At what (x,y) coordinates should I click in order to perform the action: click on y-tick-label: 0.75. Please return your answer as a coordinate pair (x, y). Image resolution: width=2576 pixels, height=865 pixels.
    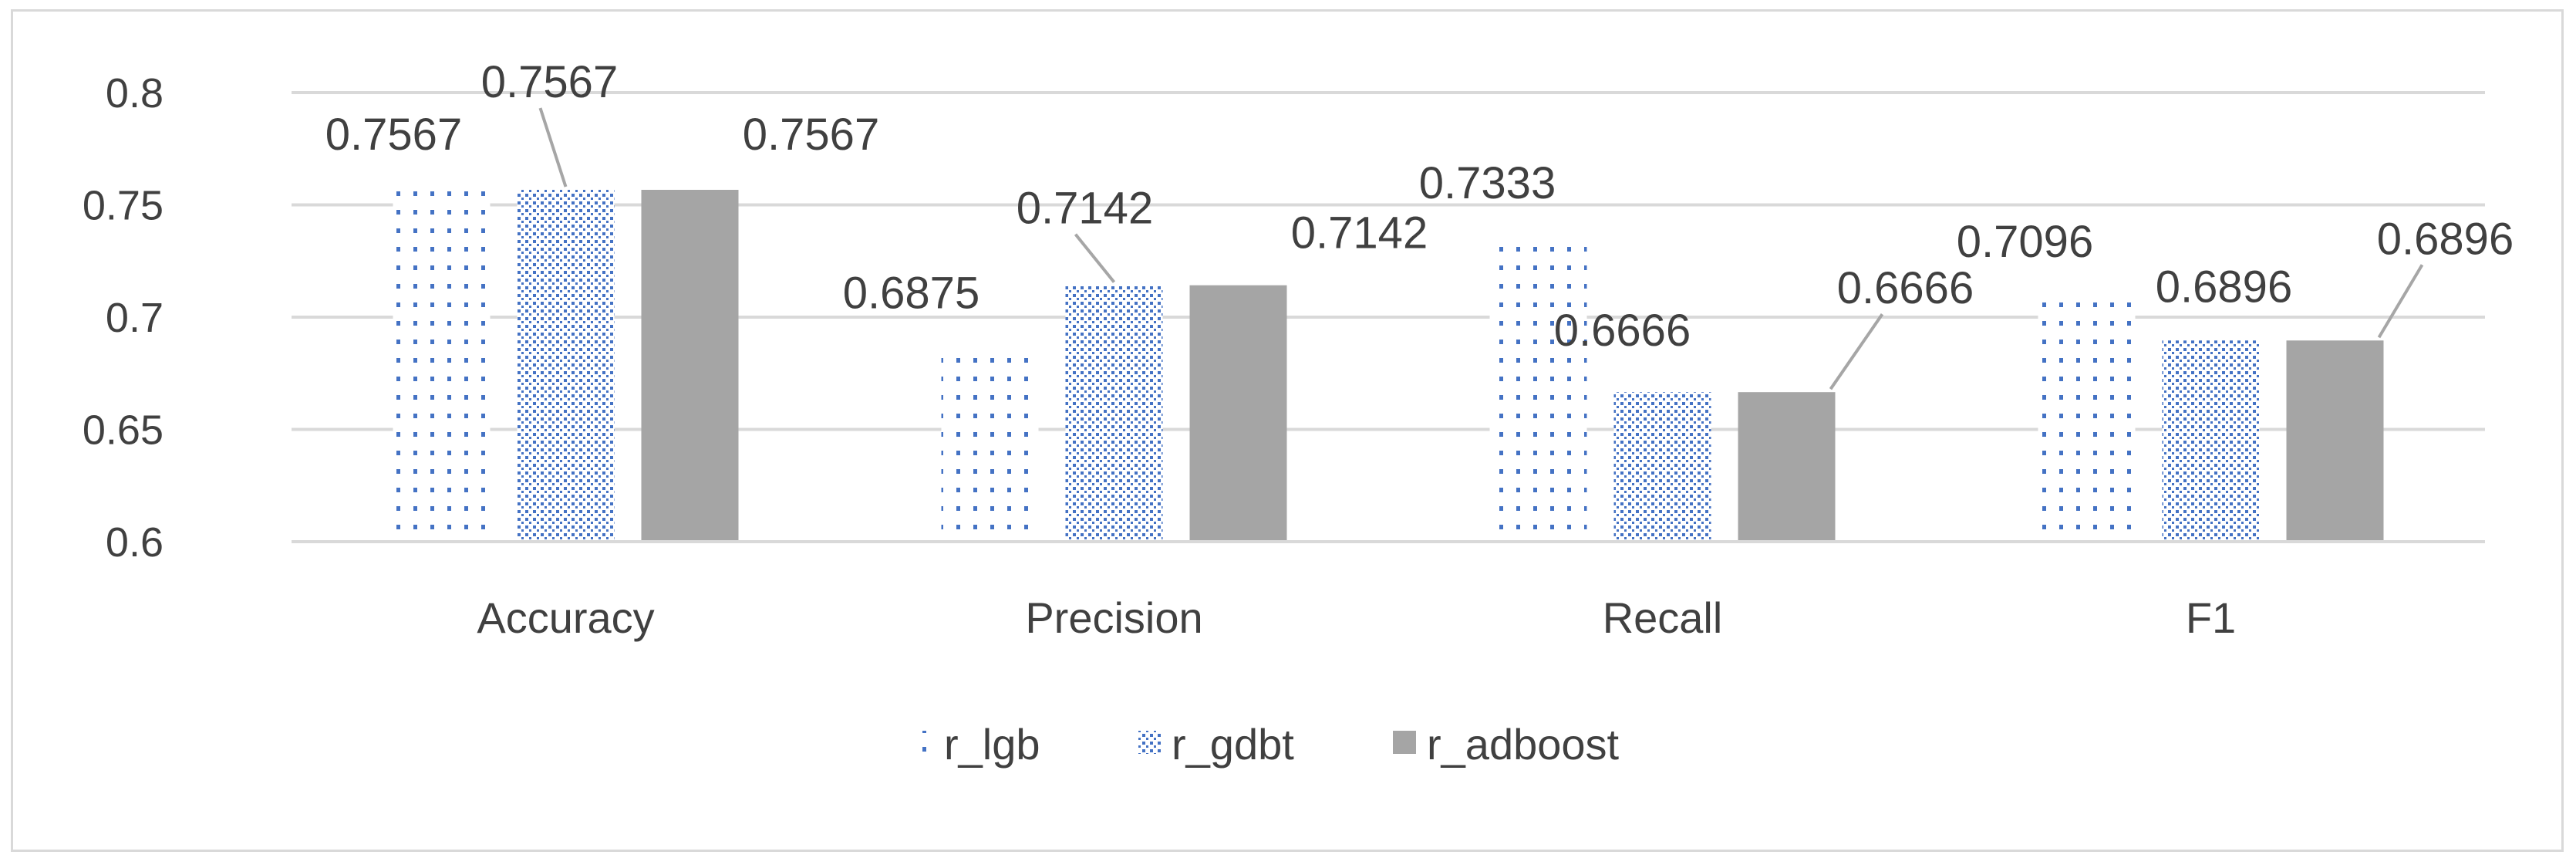
    Looking at the image, I should click on (123, 206).